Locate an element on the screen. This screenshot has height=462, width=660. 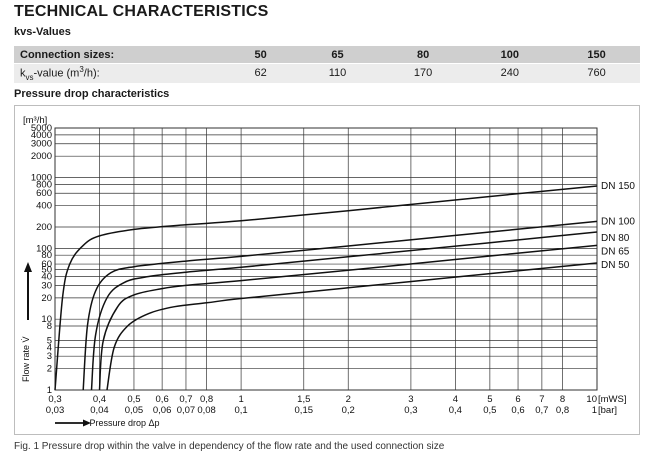
y-tick-label: 30 is located at coordinates (46, 285).